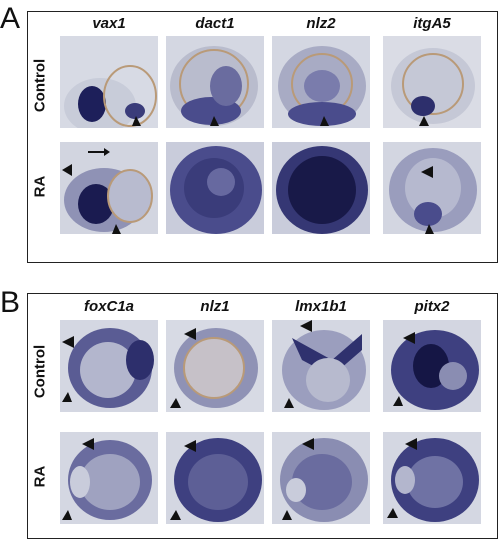  What do you see at coordinates (321, 82) in the screenshot?
I see `image-nlz2-control` at bounding box center [321, 82].